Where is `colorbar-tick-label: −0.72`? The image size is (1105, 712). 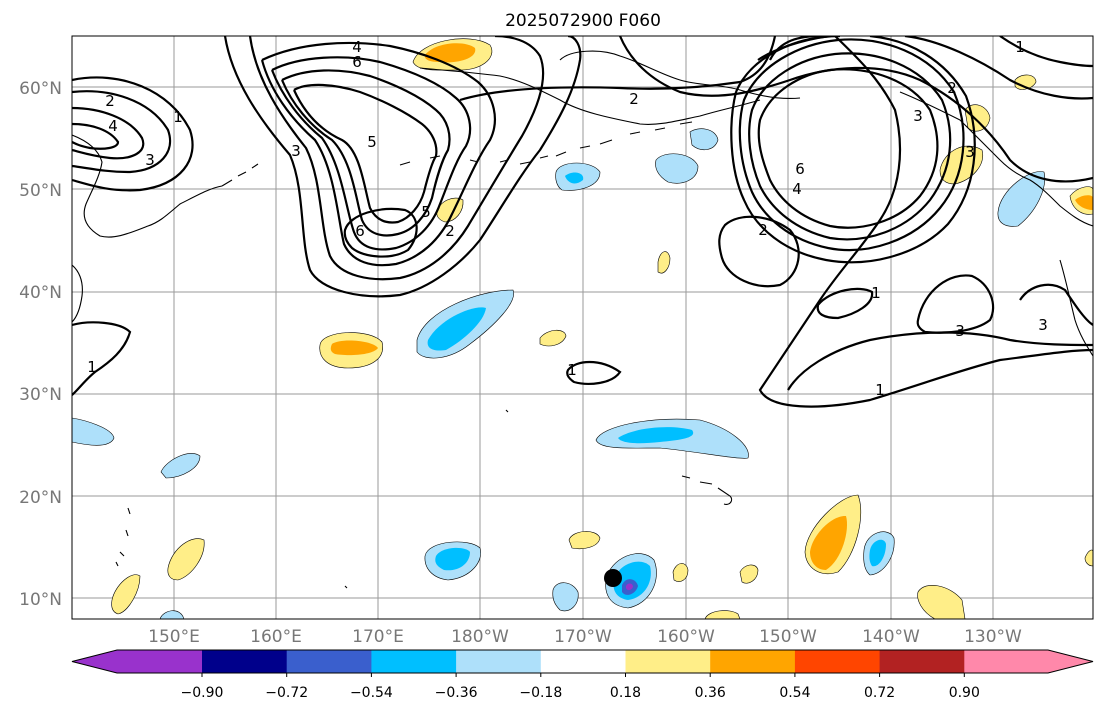 colorbar-tick-label: −0.72 is located at coordinates (286, 693).